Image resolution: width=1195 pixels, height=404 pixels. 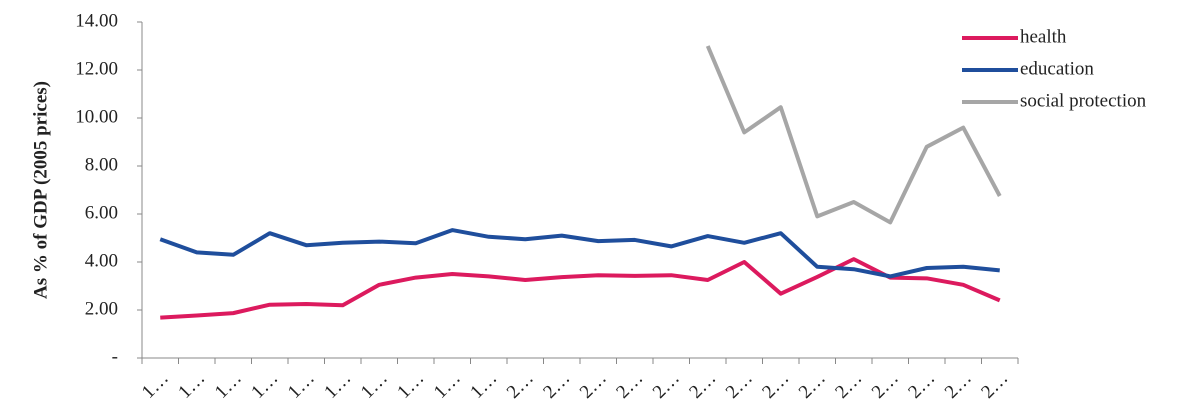 I want to click on y-tick-label: 8.00, so click(x=101, y=164).